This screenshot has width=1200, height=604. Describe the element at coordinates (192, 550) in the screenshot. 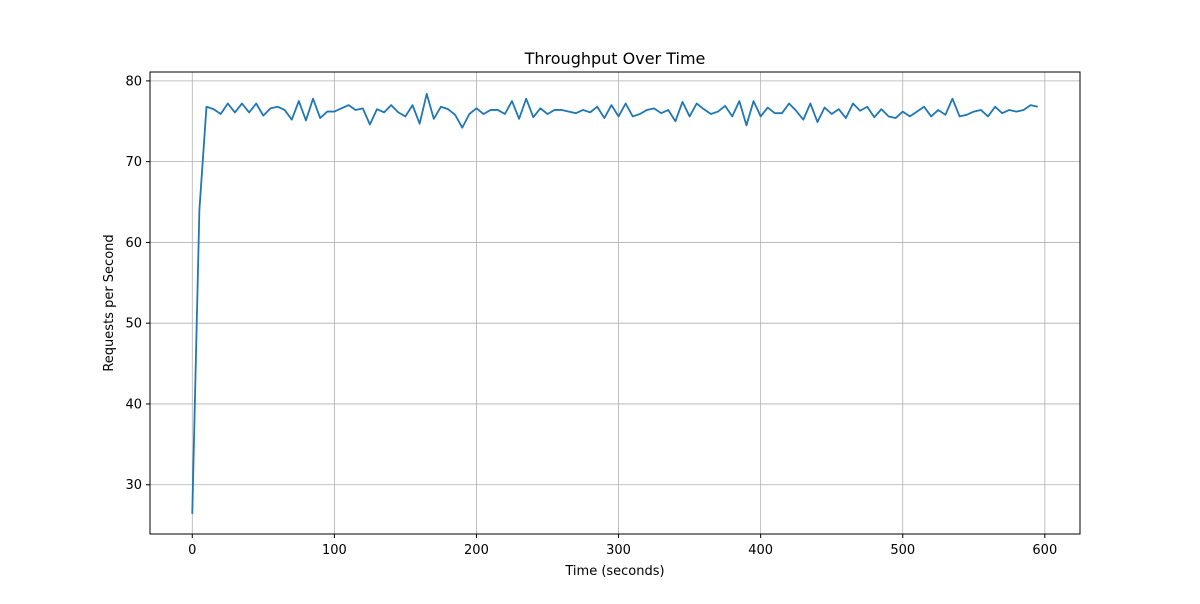

I see `x-tick-label: 0` at that location.